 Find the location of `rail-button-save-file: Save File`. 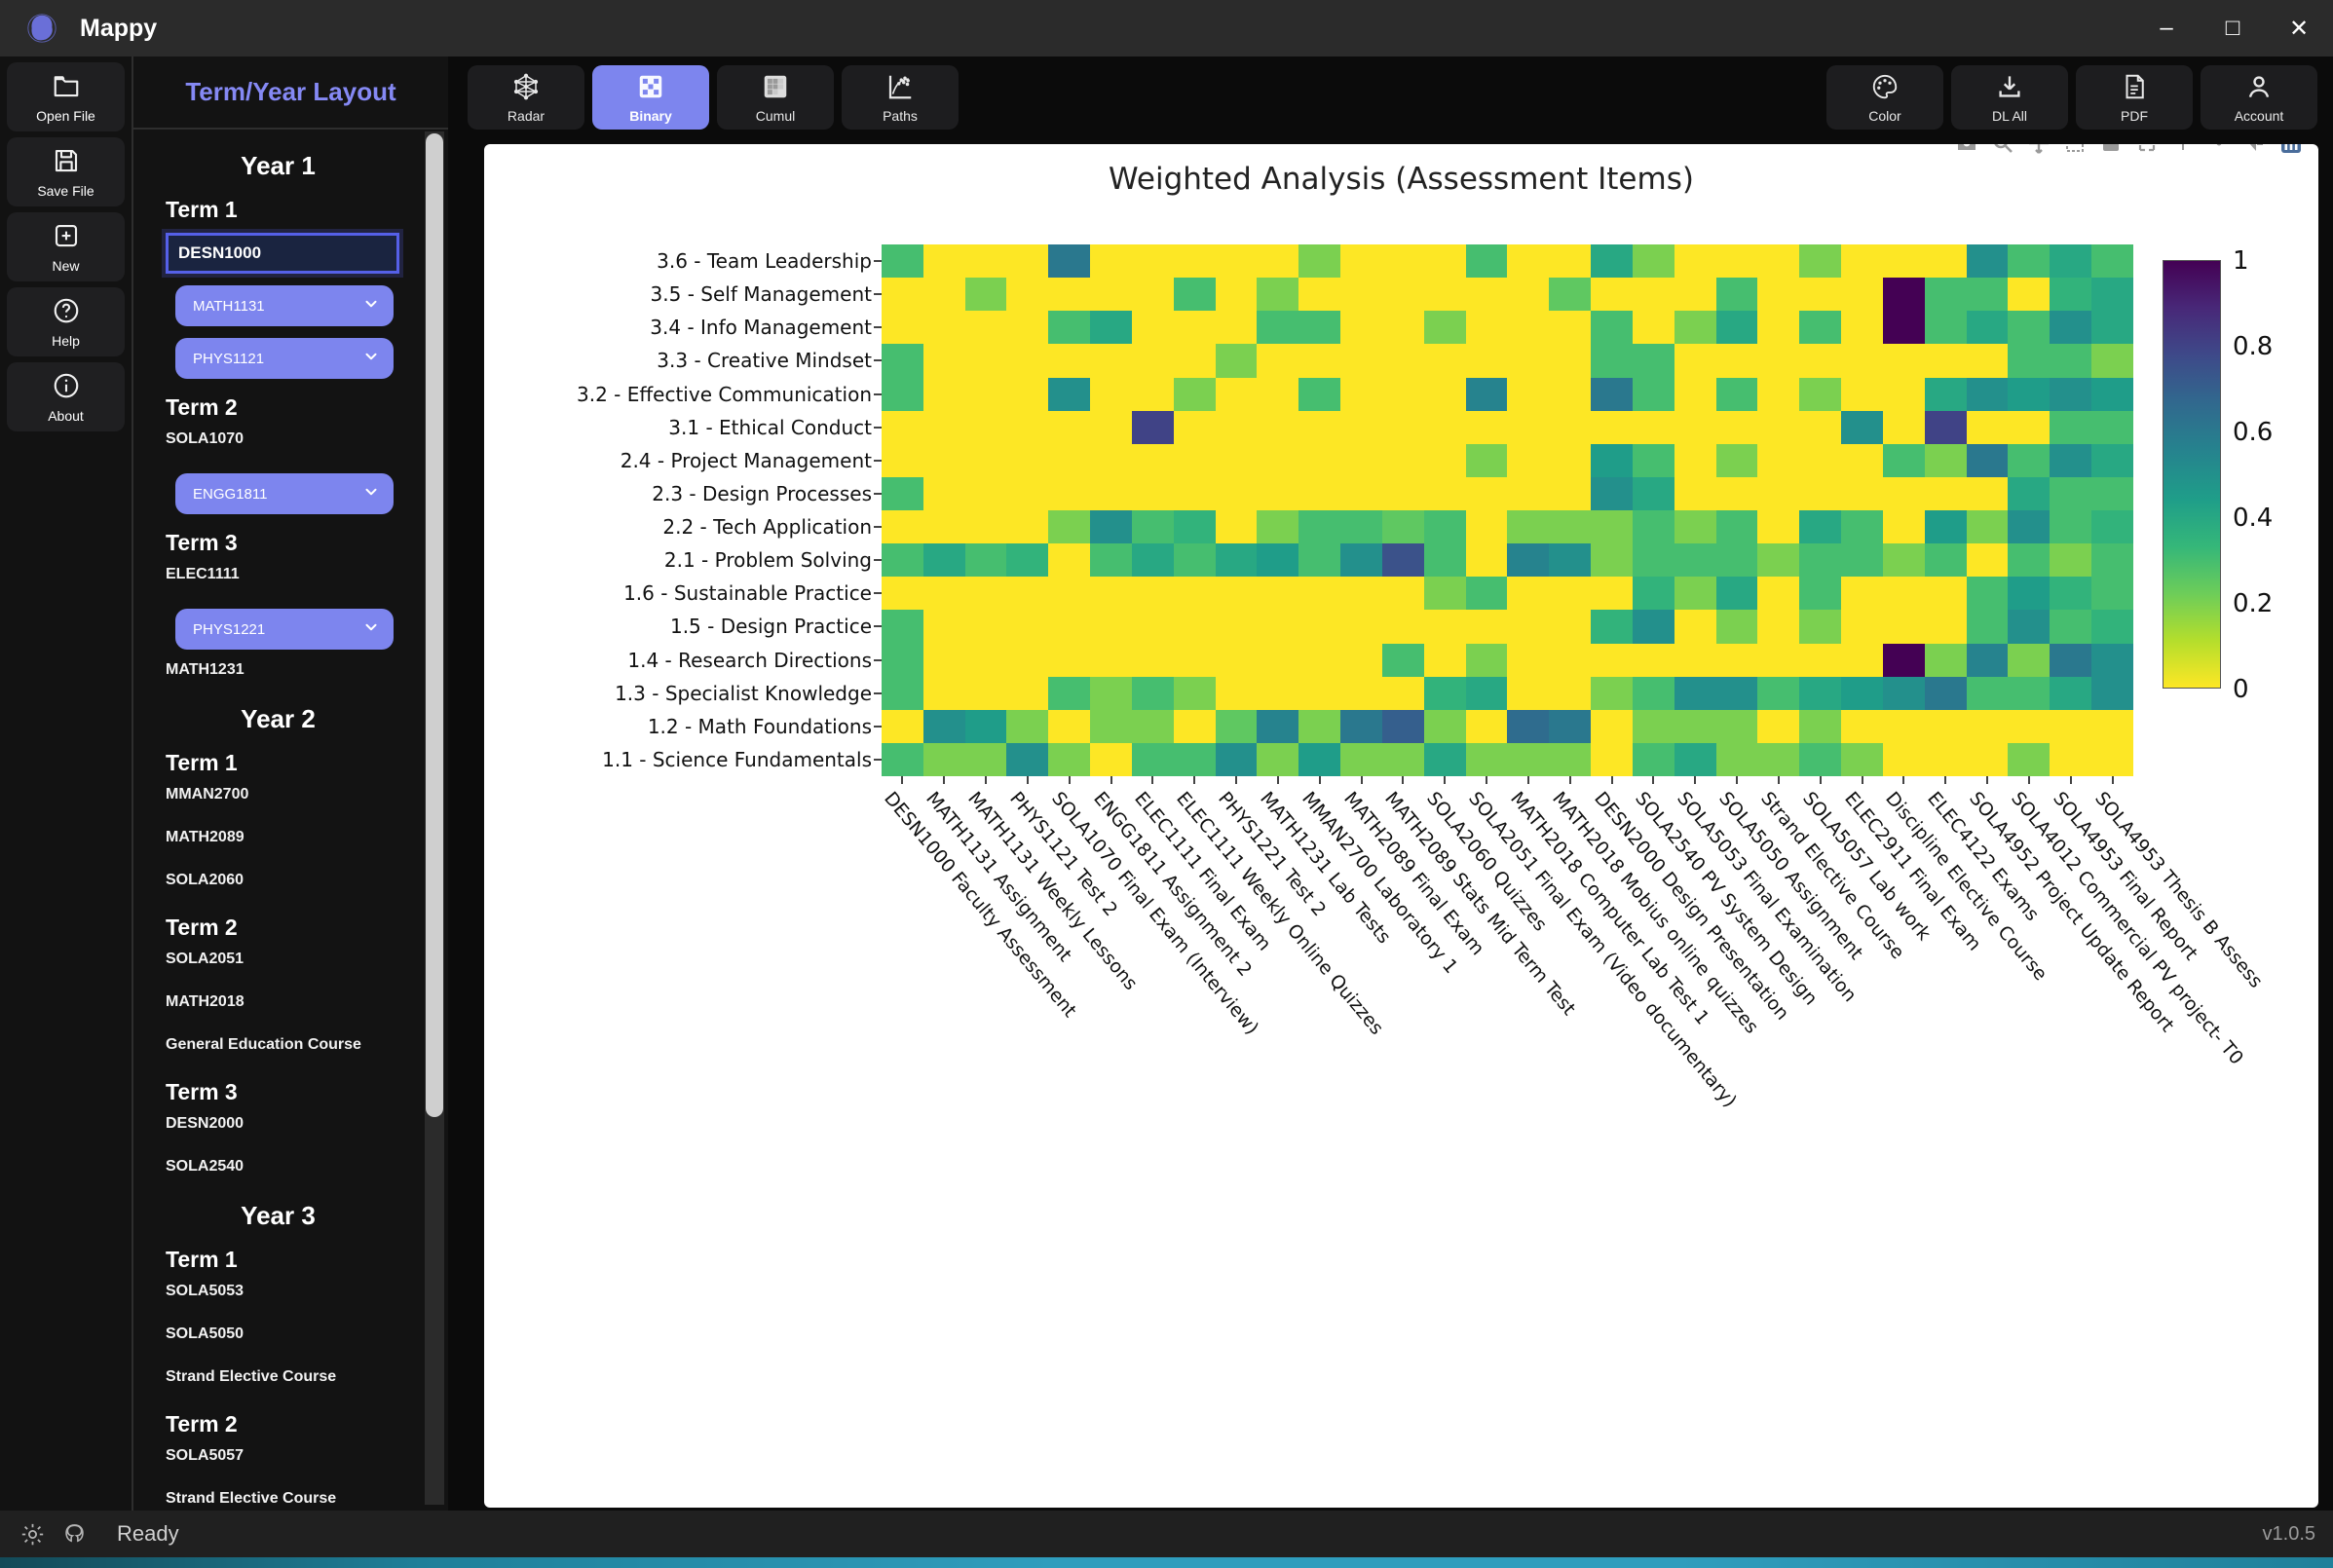

rail-button-save-file: Save File is located at coordinates (66, 171).